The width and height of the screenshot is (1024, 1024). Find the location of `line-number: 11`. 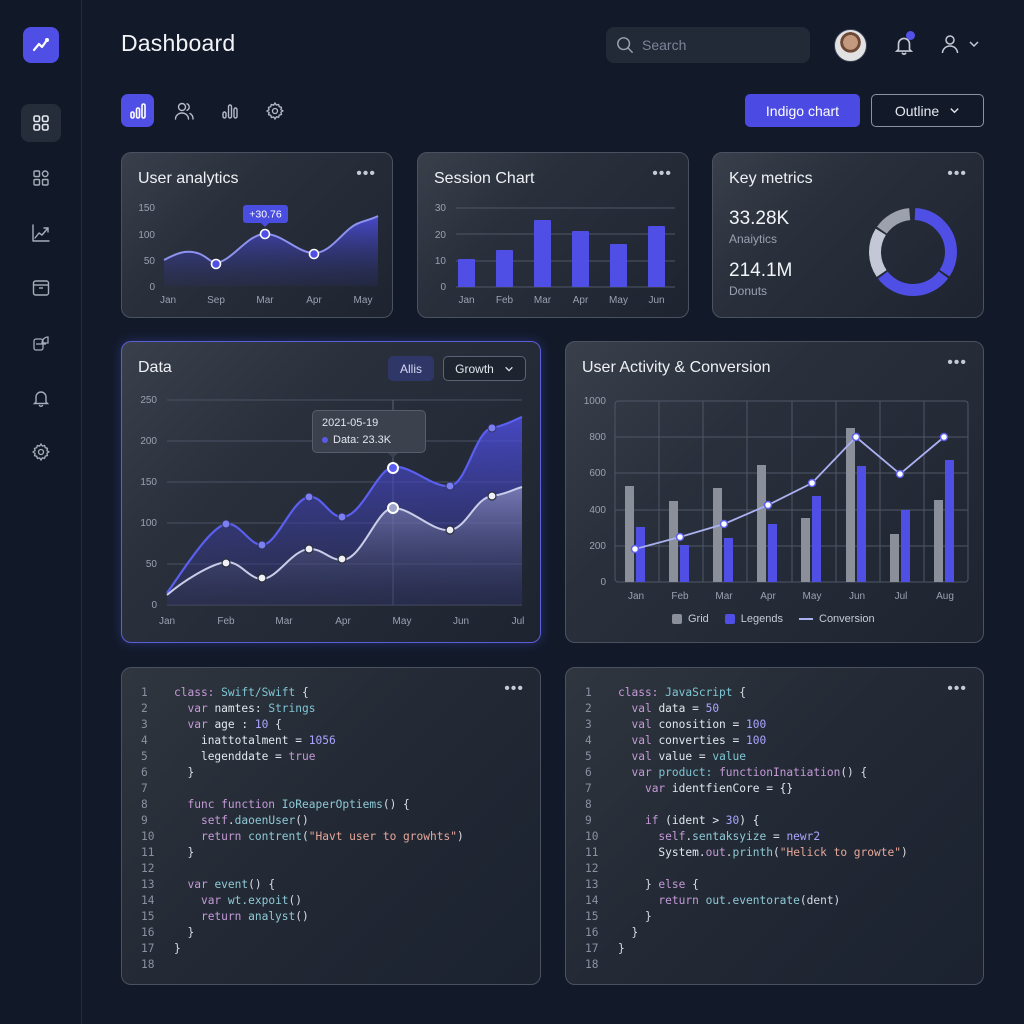

line-number: 11 is located at coordinates (592, 852).